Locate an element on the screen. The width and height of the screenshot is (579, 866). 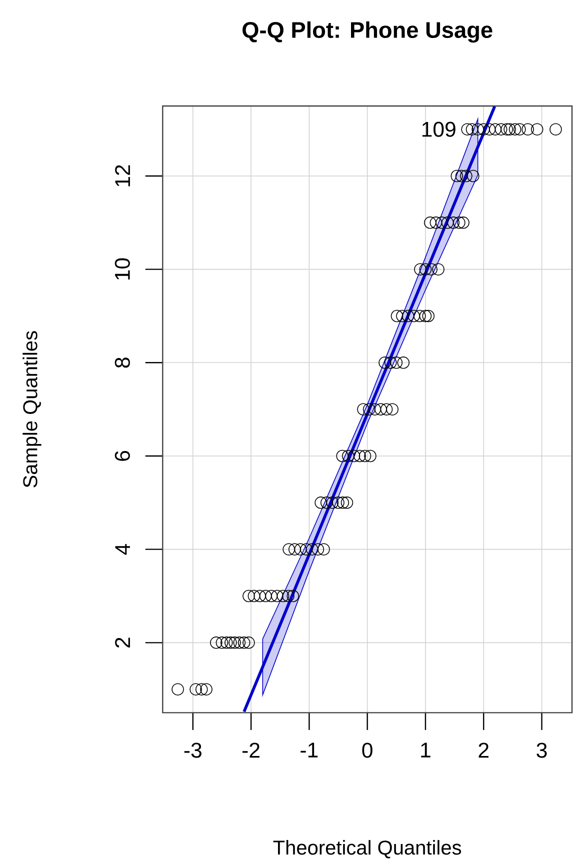
y-tick-label: 10 is located at coordinates (122, 269).